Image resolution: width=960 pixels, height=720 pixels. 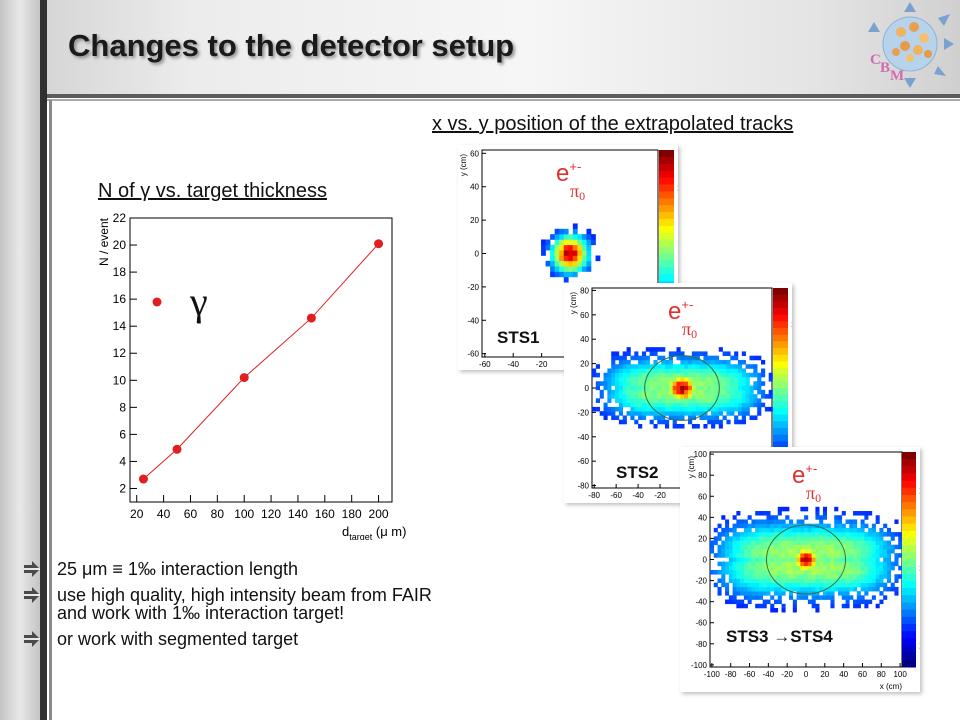 I want to click on sts1-label: STS1, so click(x=518, y=338).